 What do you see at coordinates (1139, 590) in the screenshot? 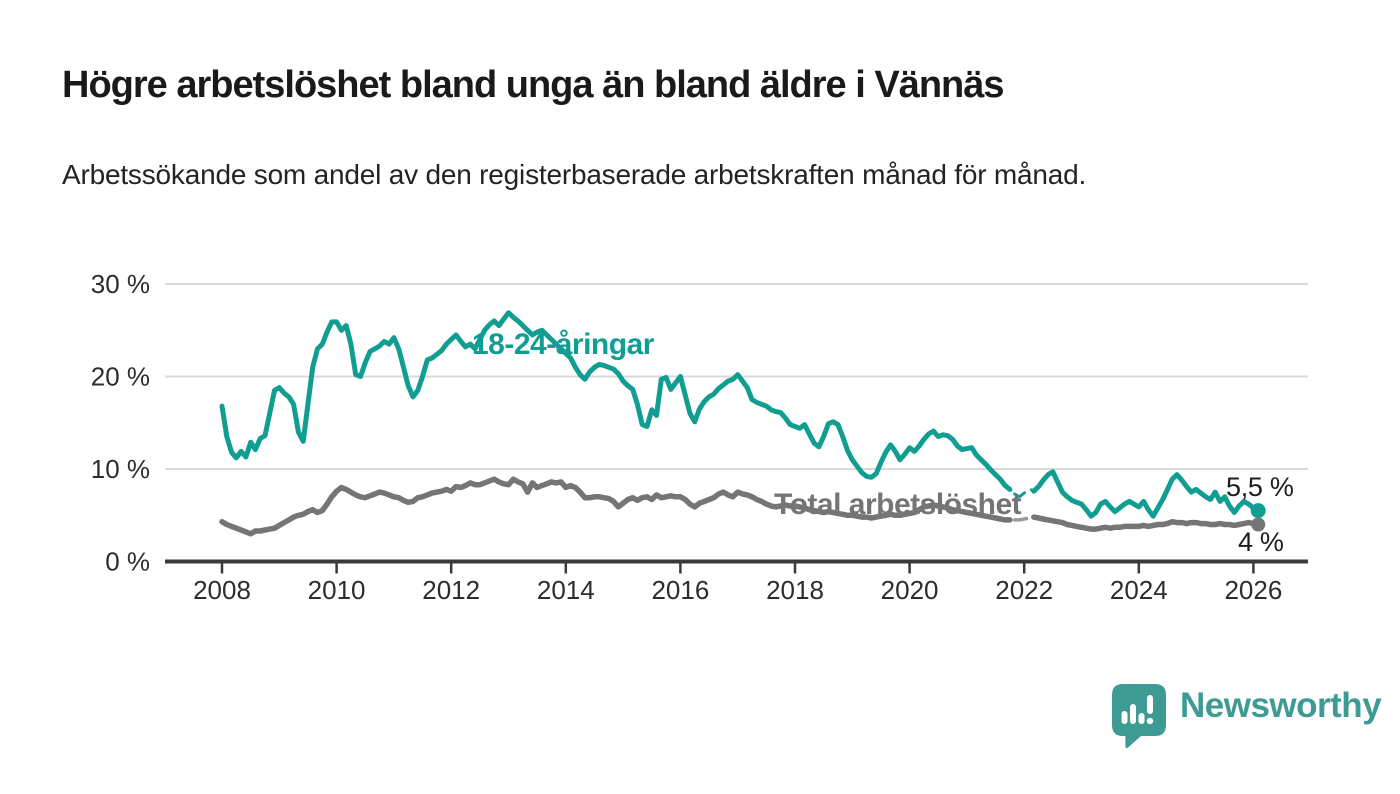
I see `x-tick-label: 2024` at bounding box center [1139, 590].